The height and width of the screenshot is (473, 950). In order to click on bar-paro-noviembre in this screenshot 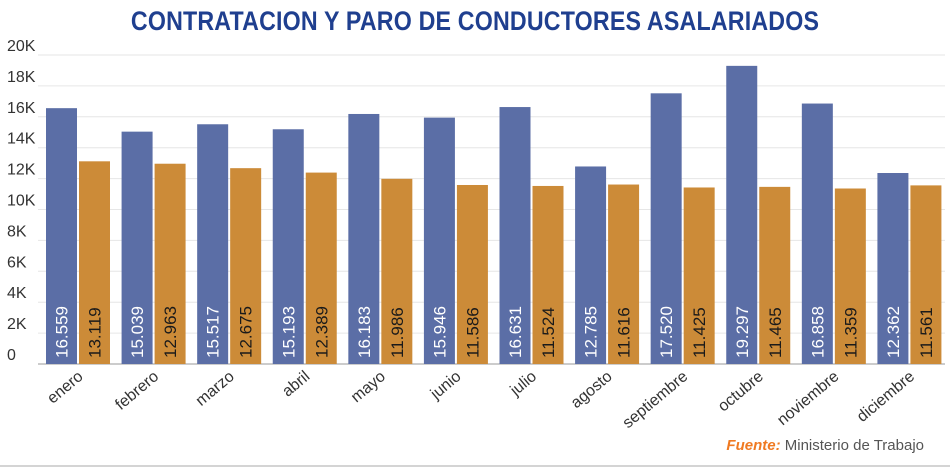, I will do `click(850, 276)`.